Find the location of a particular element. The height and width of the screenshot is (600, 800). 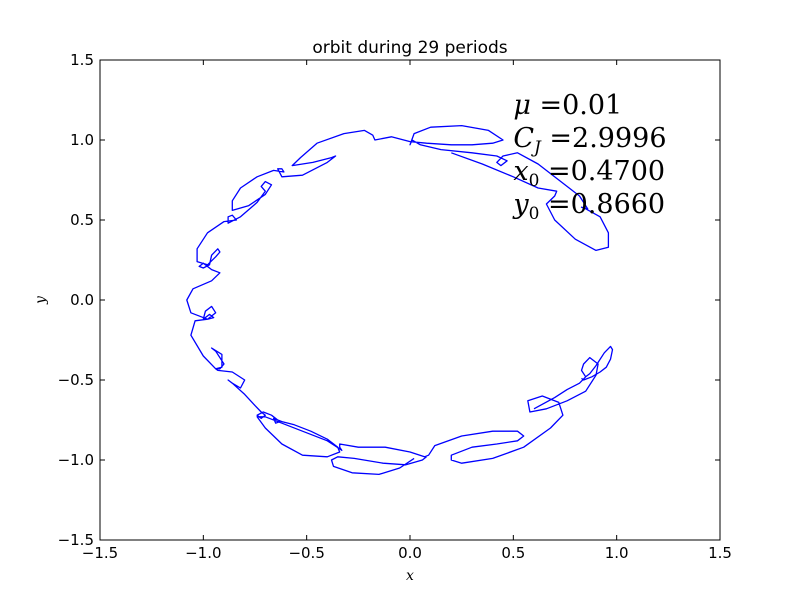

y-tick-label: 0.0 is located at coordinates (82, 300).